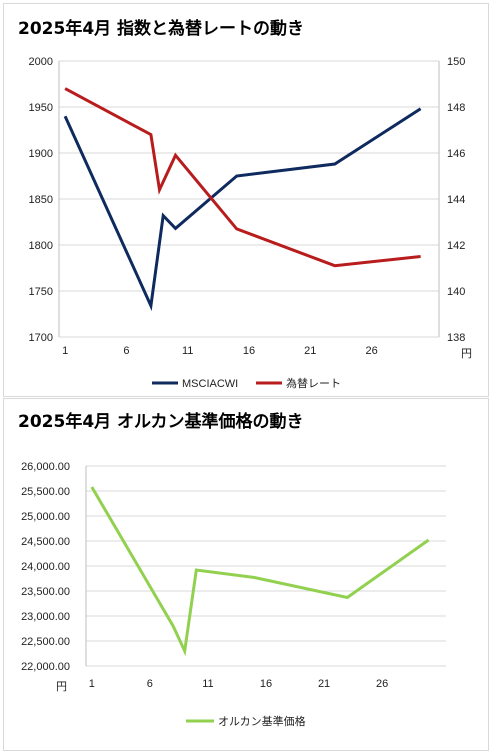  Describe the element at coordinates (41, 292) in the screenshot. I see `y-left-tick-label: 1750` at that location.